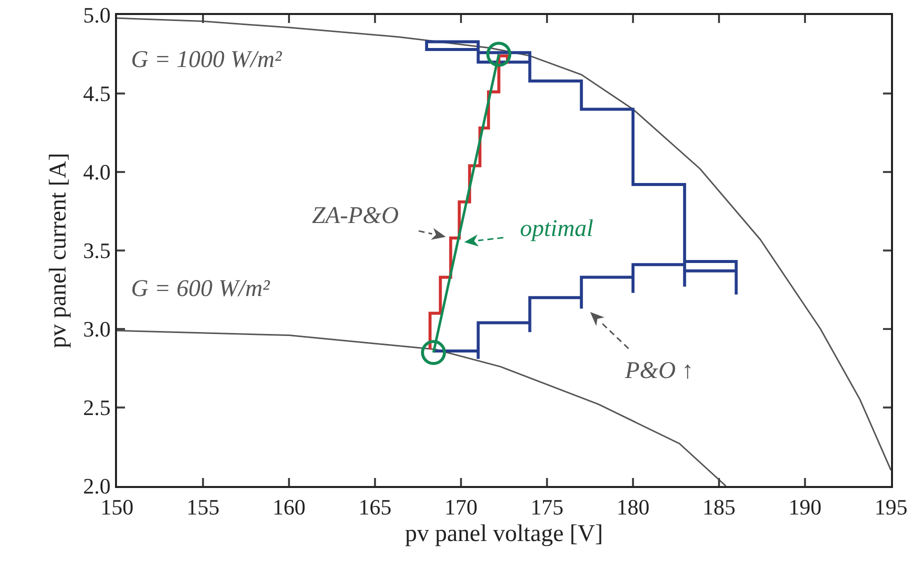  I want to click on series-label: G = 600 W/m², so click(201, 289).